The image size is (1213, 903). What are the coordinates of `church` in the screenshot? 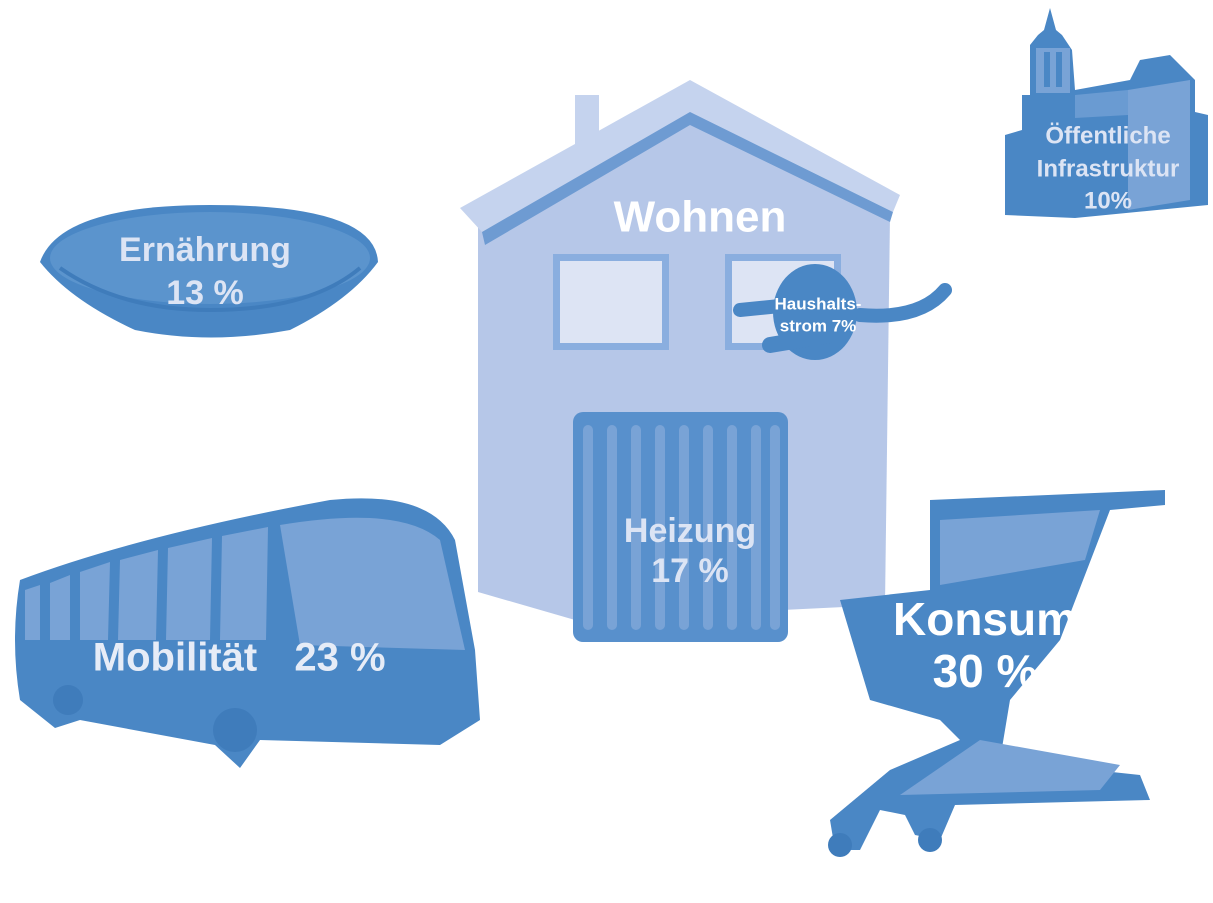 It's located at (1106, 113).